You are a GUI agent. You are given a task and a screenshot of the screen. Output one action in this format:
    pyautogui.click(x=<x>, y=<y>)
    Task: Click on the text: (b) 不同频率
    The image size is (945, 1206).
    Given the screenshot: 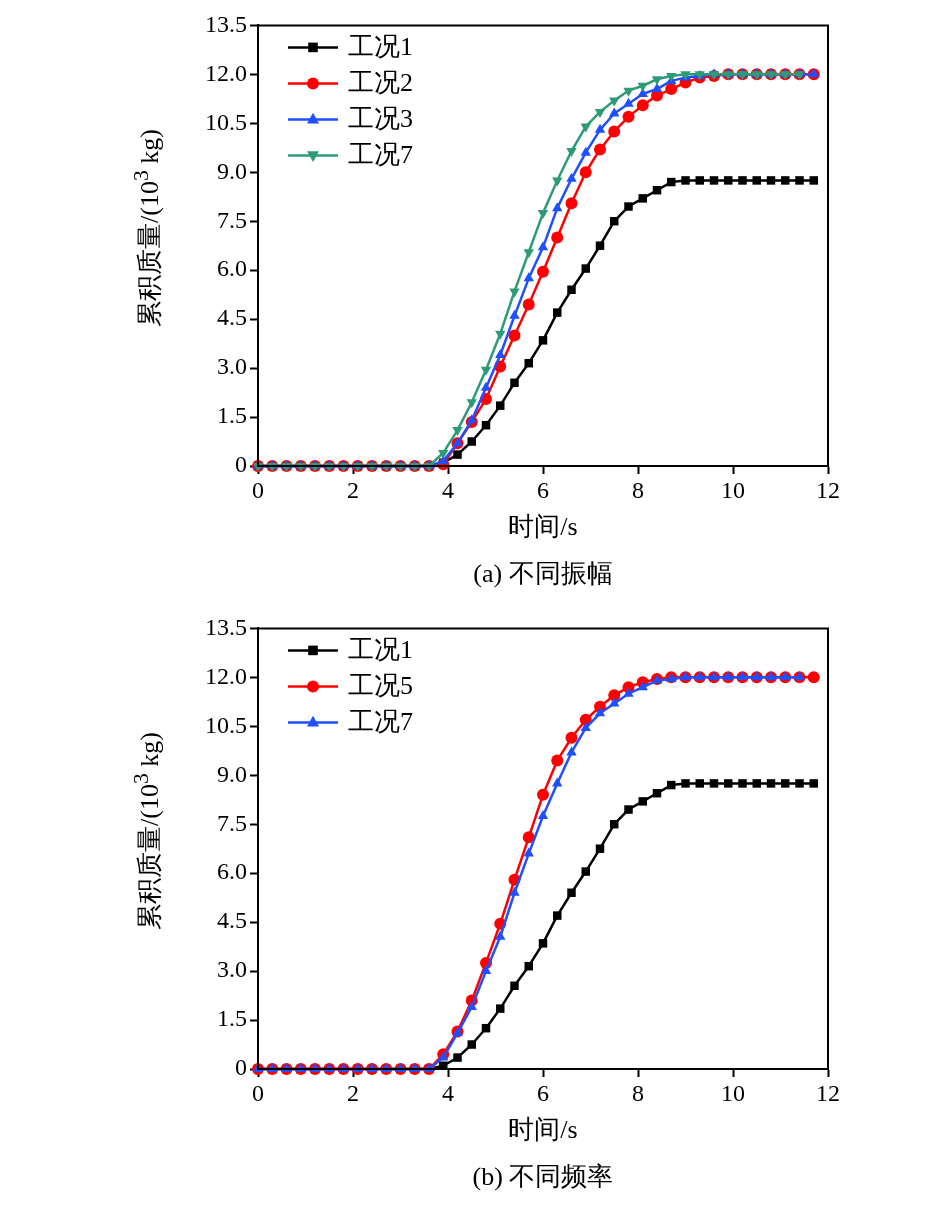 What is the action you would take?
    pyautogui.click(x=543, y=1177)
    